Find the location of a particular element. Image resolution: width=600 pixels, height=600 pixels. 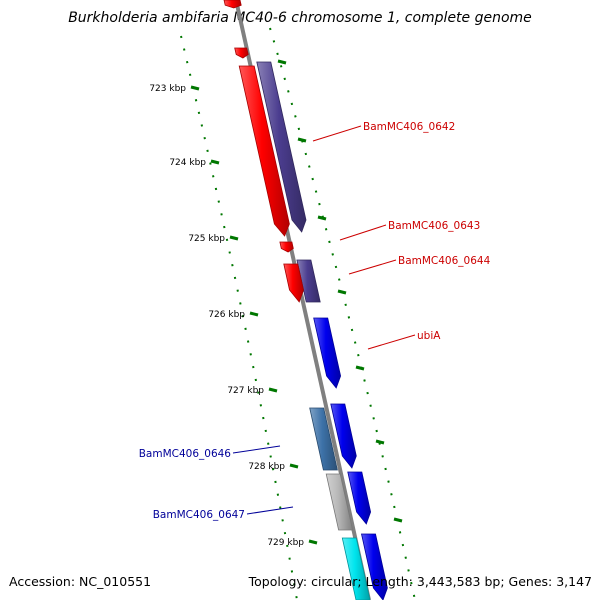

gene-label: BamMC406_0642 is located at coordinates (409, 127).